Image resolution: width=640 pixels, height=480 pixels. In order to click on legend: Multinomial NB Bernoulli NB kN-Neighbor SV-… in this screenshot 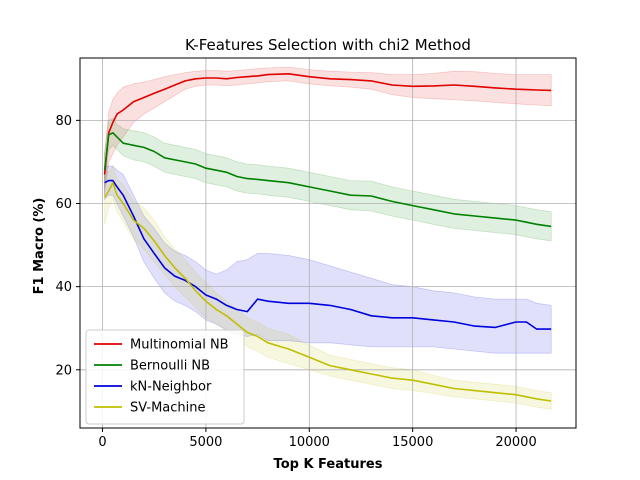, I will do `click(165, 377)`.